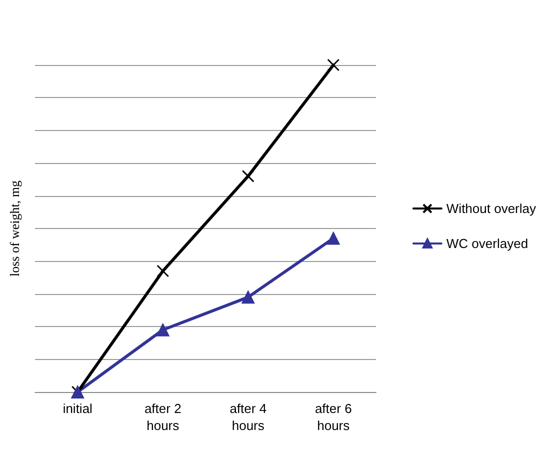 This screenshot has height=452, width=546. I want to click on x-tick-label: initial, so click(77, 408).